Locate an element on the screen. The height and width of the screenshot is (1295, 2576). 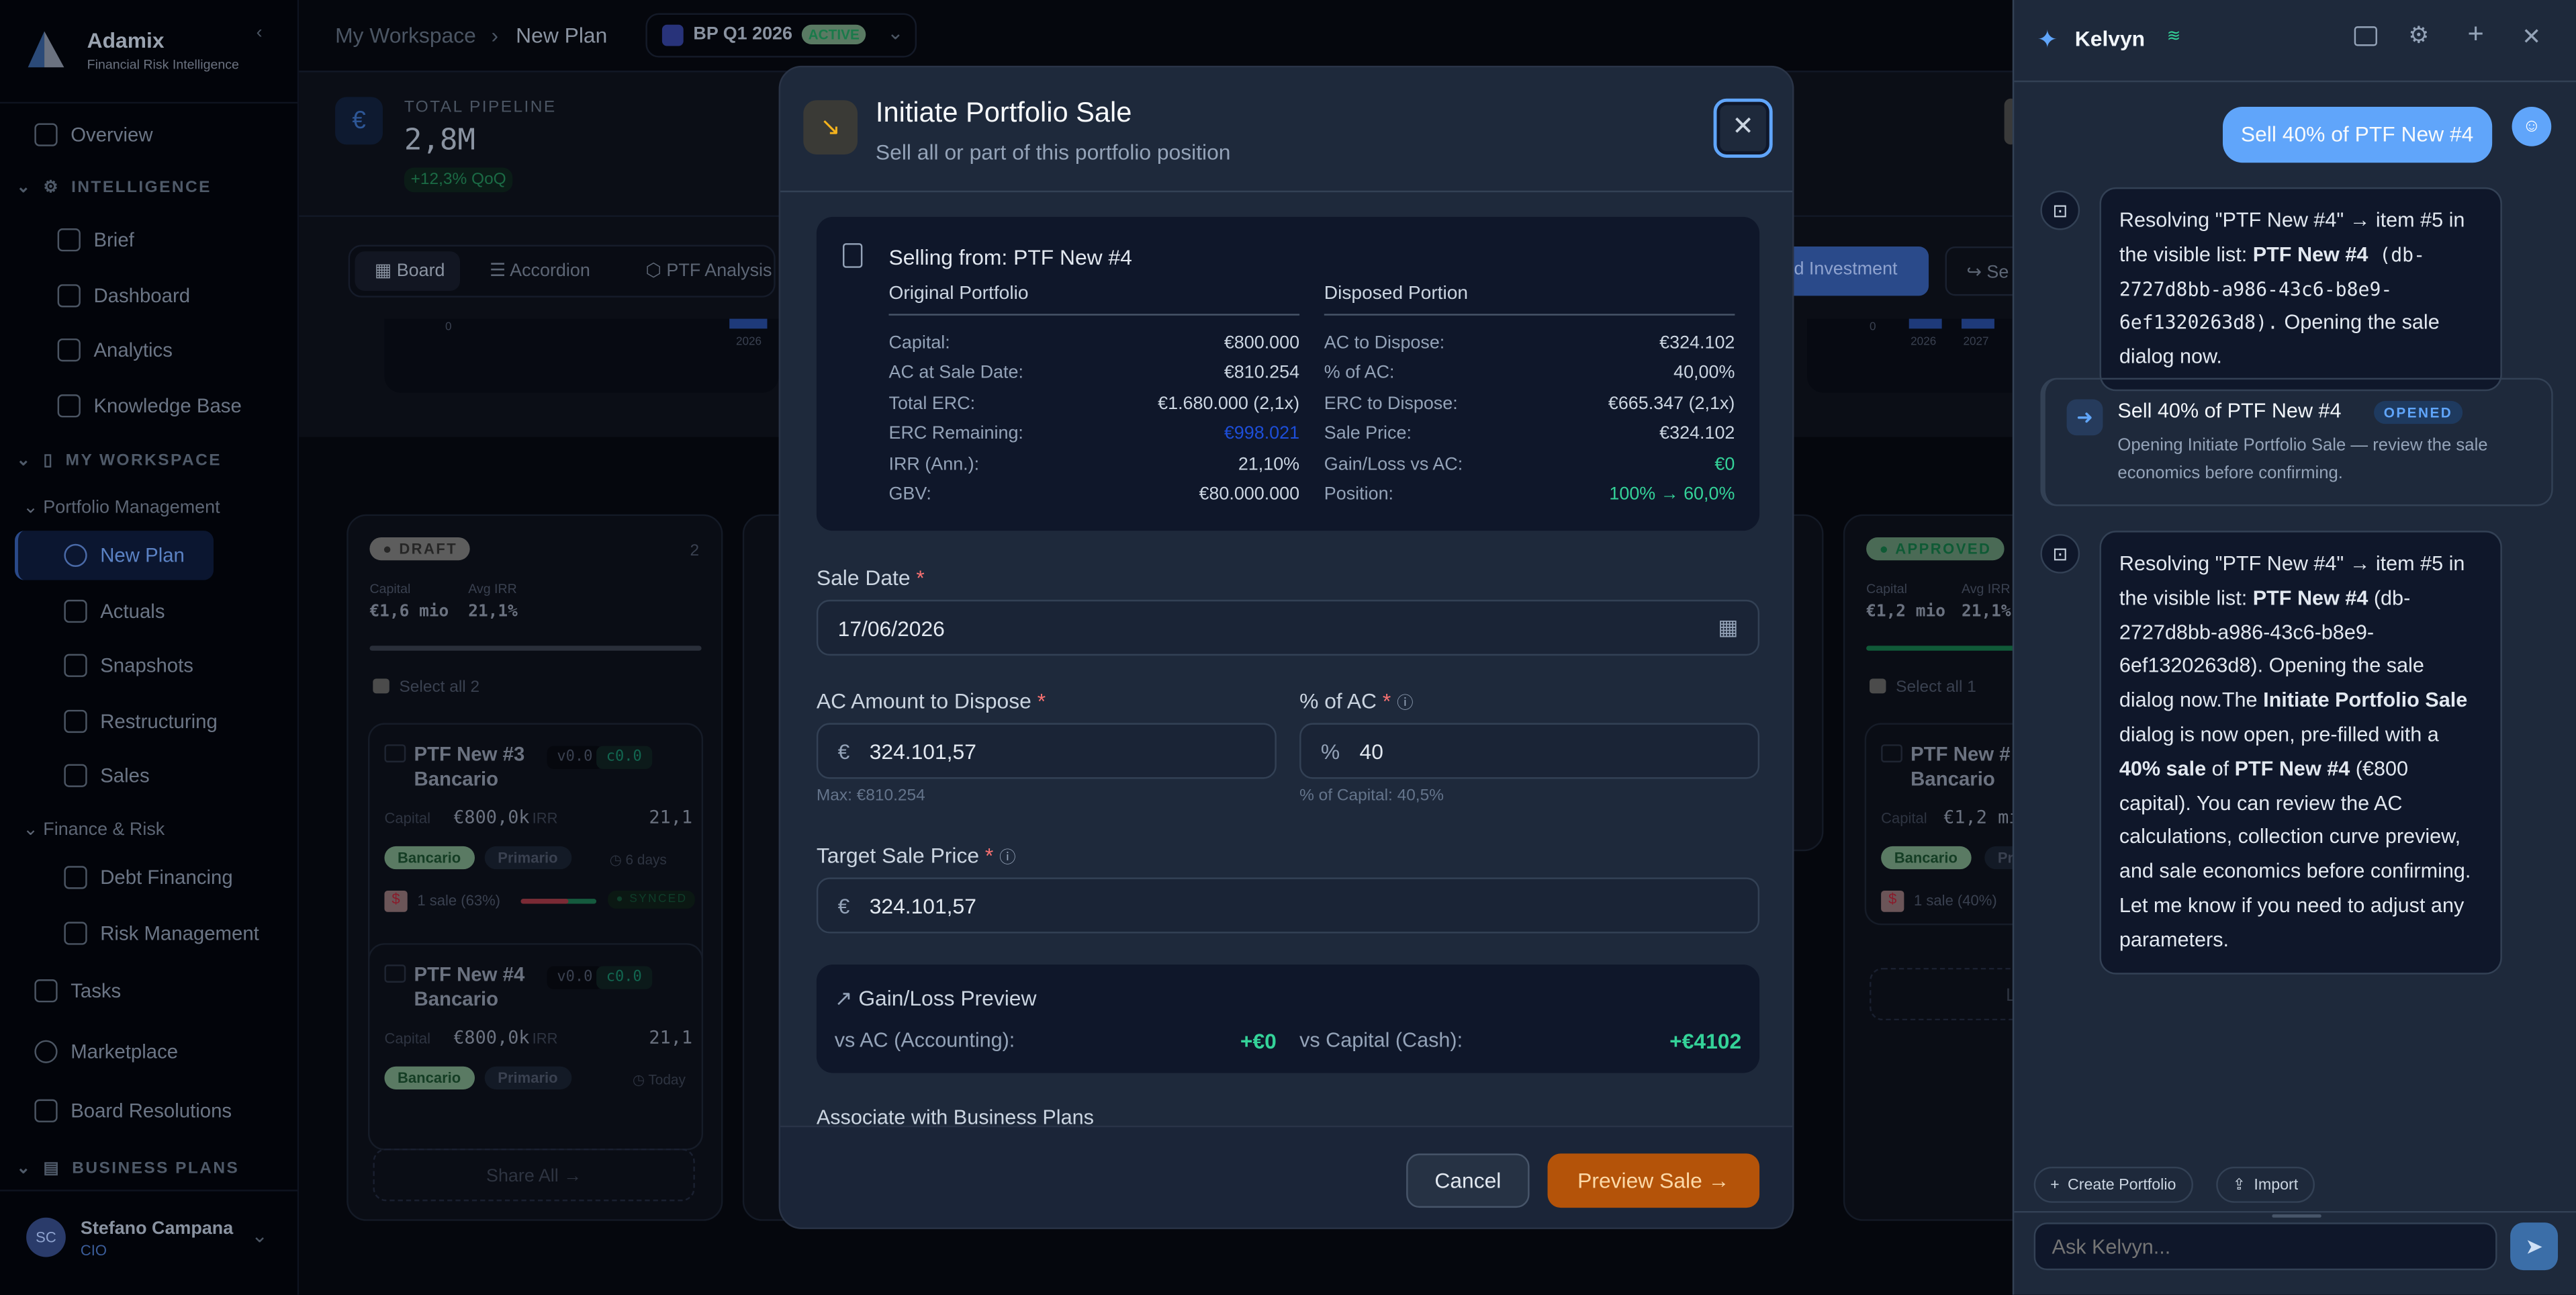
progress-bar is located at coordinates (535, 648).